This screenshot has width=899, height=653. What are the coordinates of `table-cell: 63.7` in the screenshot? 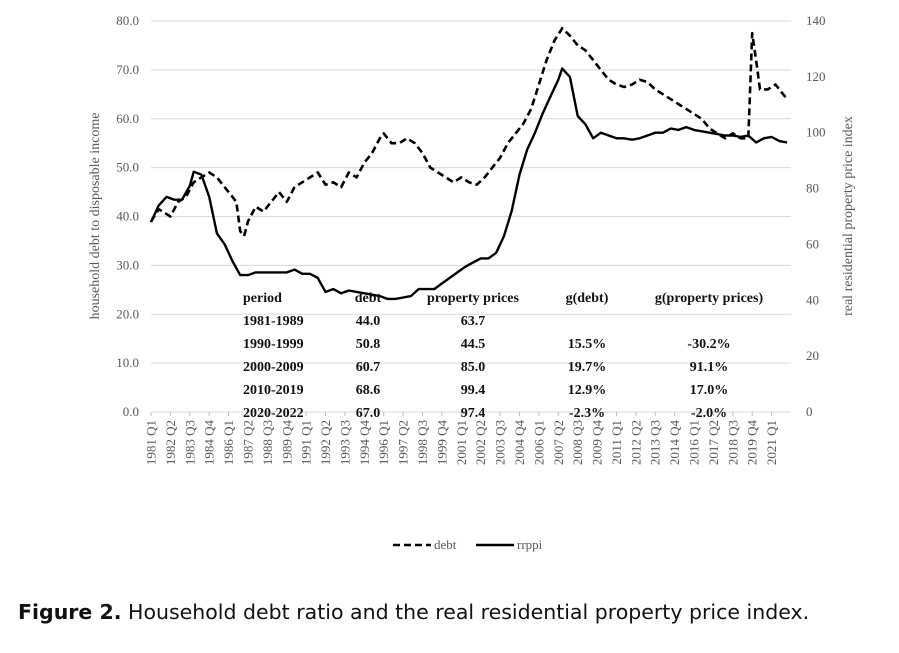 It's located at (473, 321).